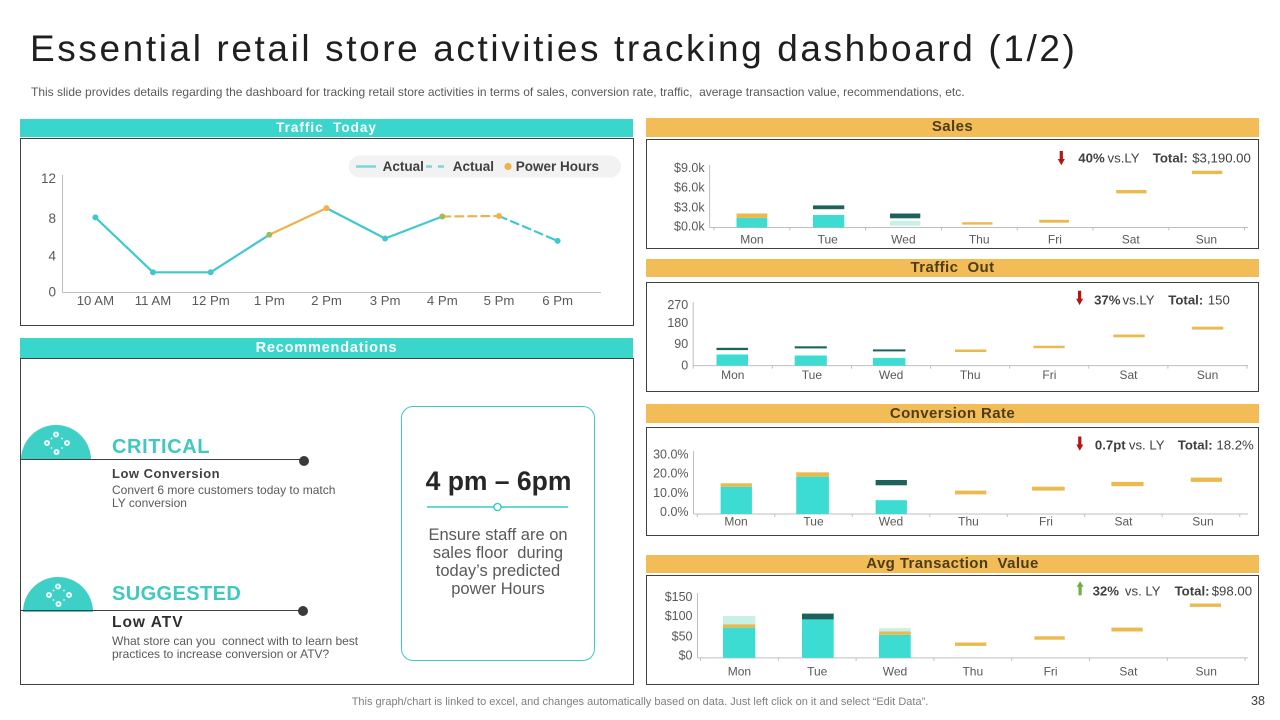 The height and width of the screenshot is (720, 1280). What do you see at coordinates (1221, 157) in the screenshot?
I see `svg-text: $3,190.00` at bounding box center [1221, 157].